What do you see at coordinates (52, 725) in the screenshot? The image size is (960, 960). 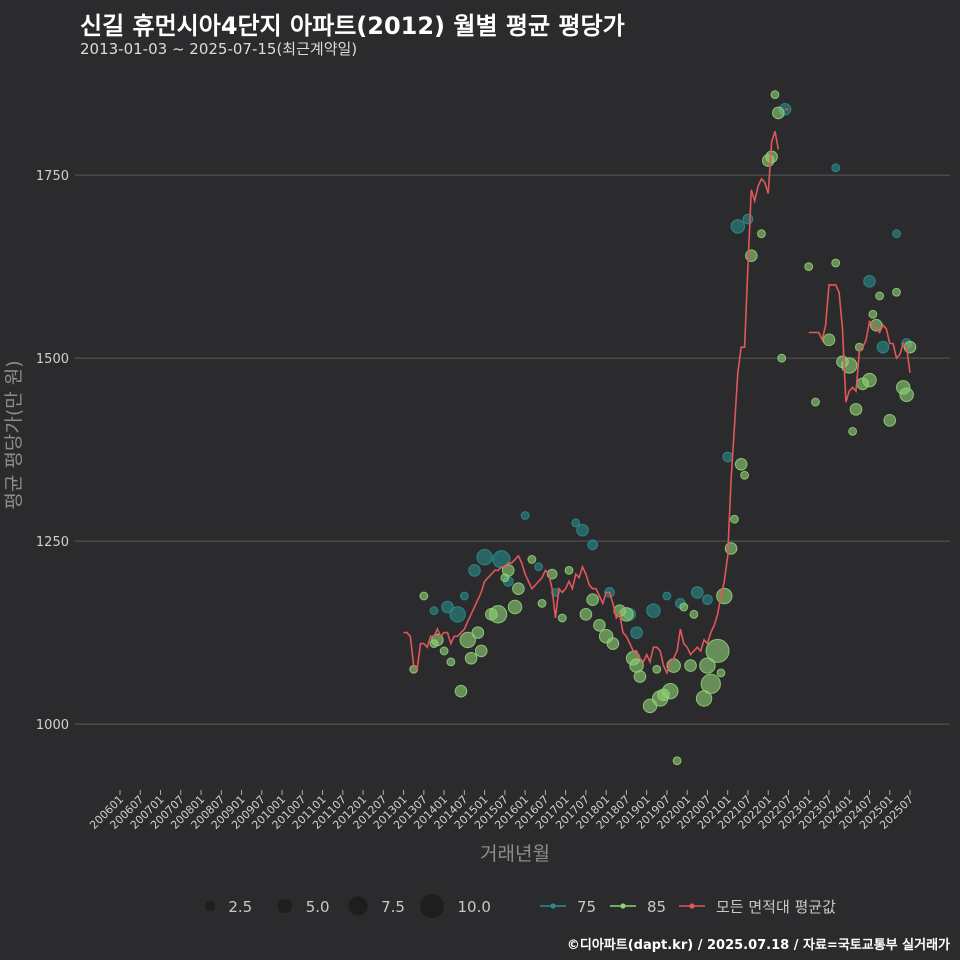 I see `y-tick-label: 1000` at bounding box center [52, 725].